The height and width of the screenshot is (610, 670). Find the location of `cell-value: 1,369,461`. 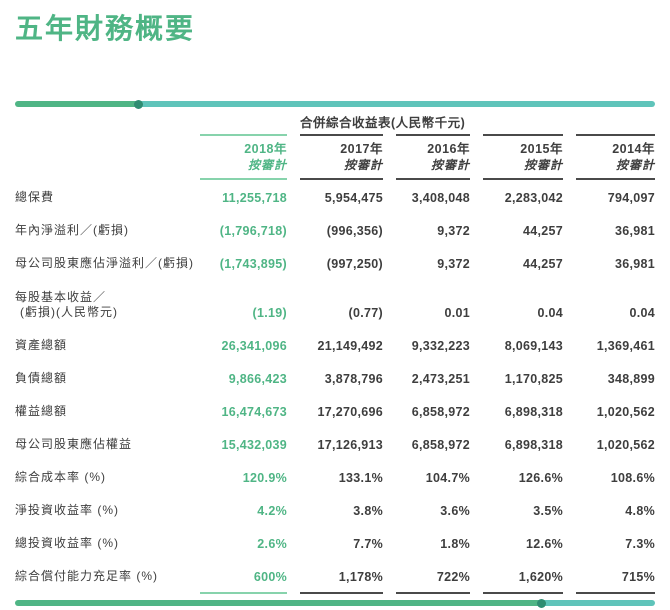

cell-value: 1,369,461 is located at coordinates (625, 345).